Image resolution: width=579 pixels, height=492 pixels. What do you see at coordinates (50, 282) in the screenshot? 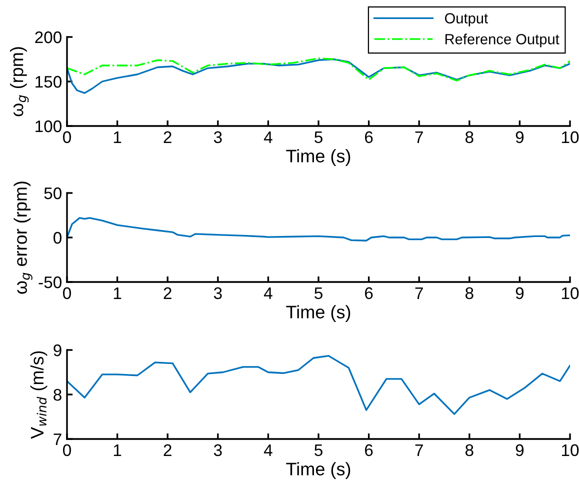
I see `y-tick-label: -50` at bounding box center [50, 282].